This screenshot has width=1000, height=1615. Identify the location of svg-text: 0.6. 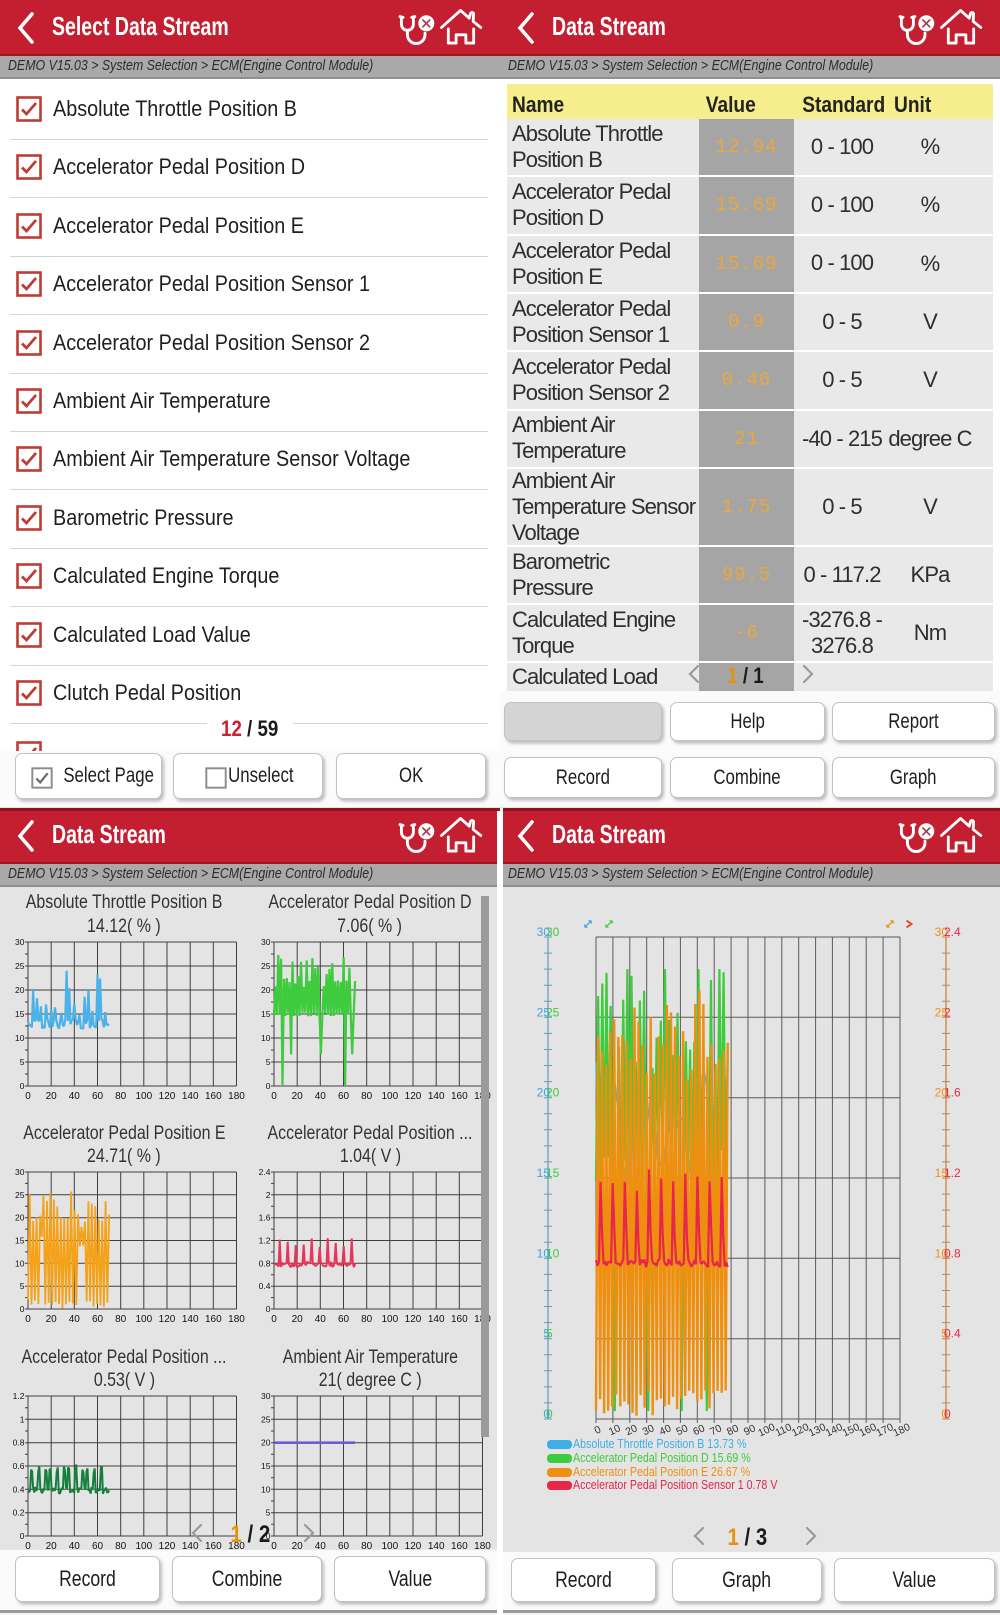
(18, 1466).